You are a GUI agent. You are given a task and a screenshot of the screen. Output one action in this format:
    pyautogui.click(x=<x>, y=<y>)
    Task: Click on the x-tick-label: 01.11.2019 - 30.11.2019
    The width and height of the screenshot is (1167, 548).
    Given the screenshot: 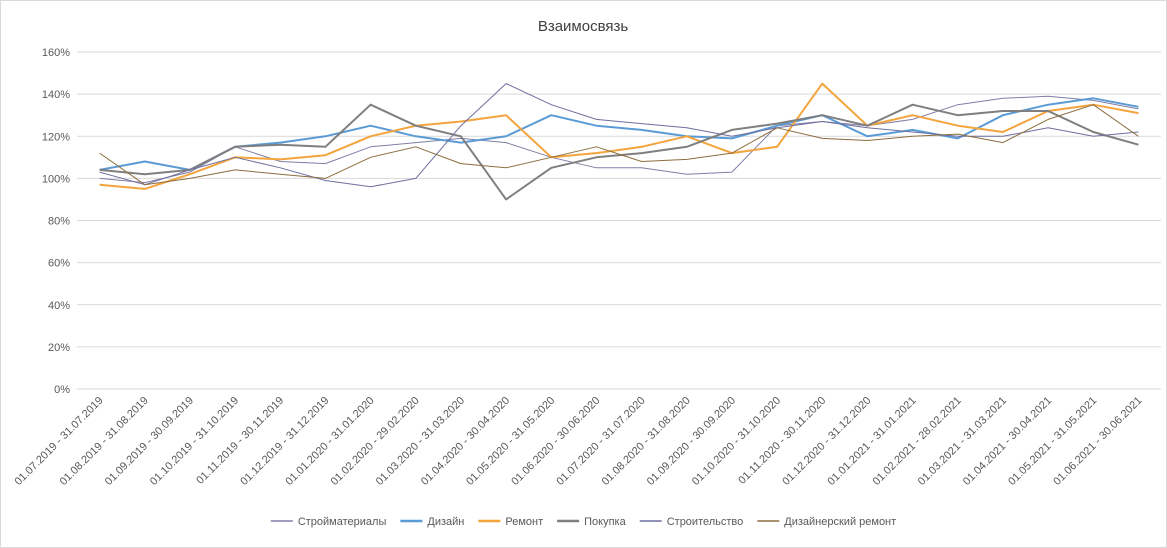 What is the action you would take?
    pyautogui.click(x=240, y=441)
    